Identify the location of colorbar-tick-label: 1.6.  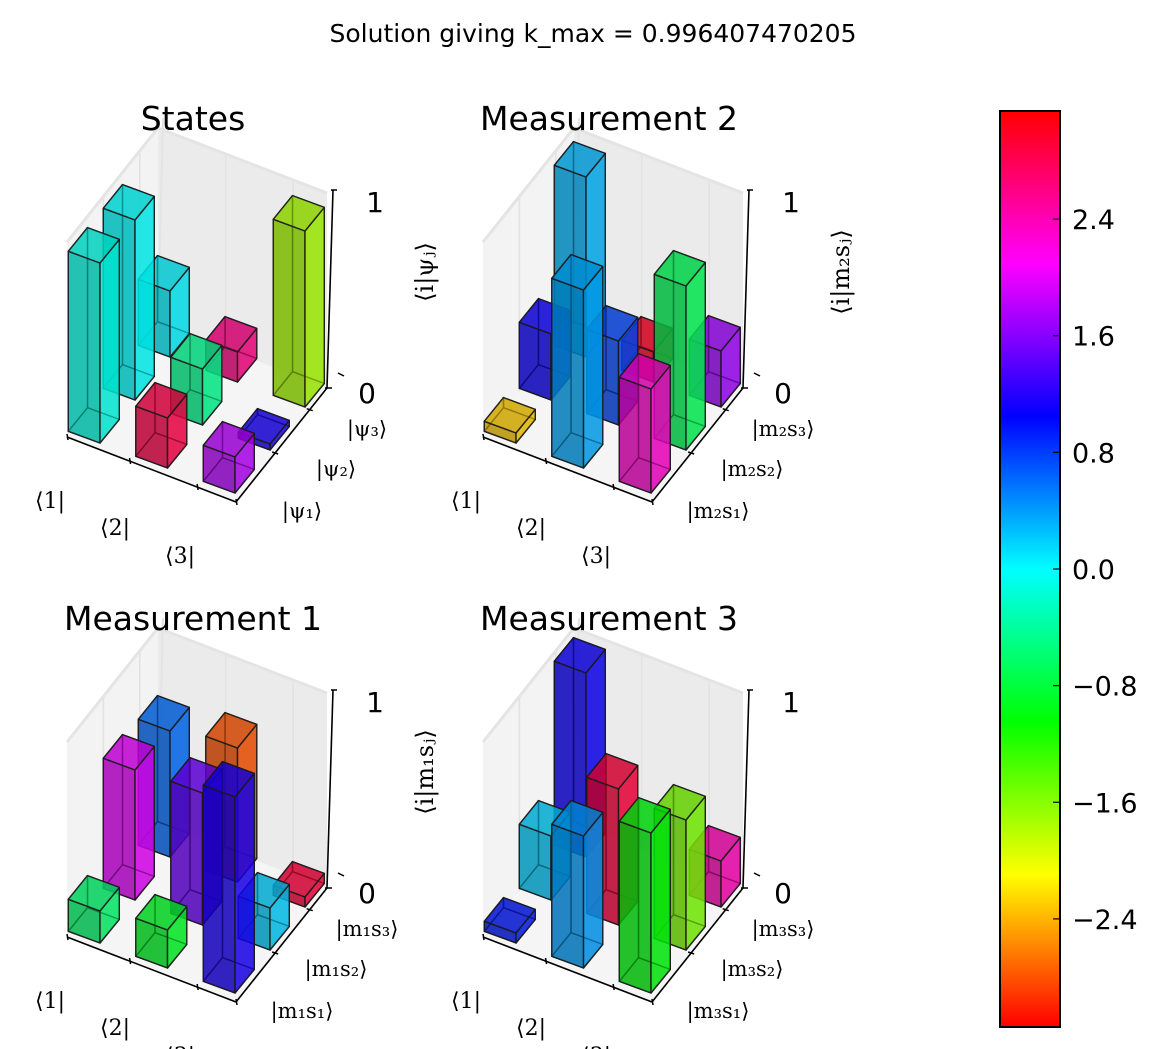
(1093, 337).